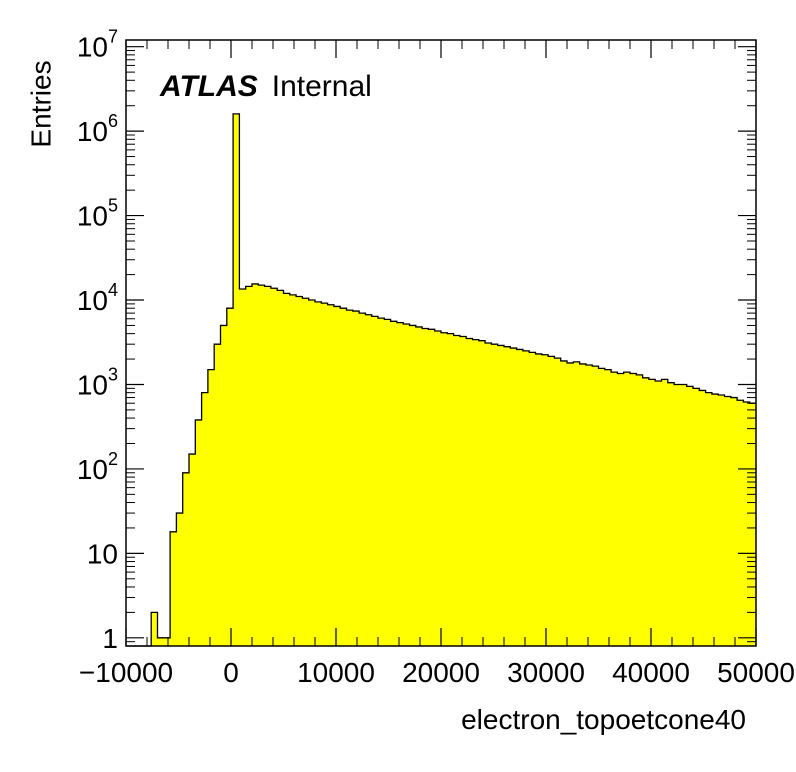 The image size is (796, 772). Describe the element at coordinates (321, 86) in the screenshot. I see `atlas-label-internal: Internal` at that location.